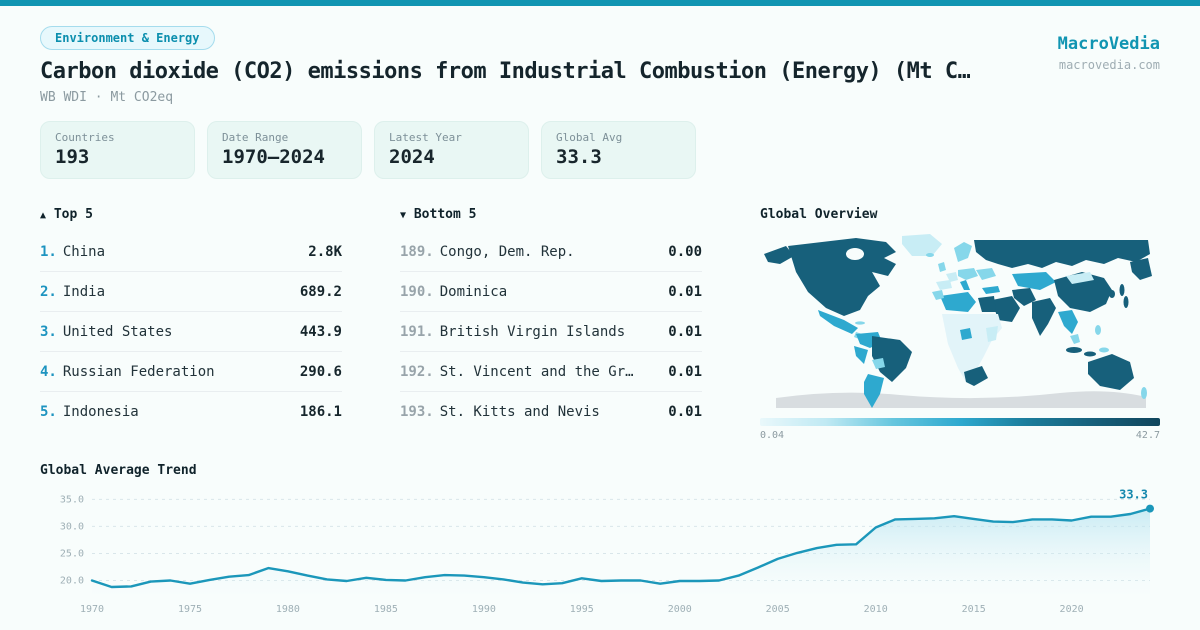 This screenshot has height=630, width=1200. I want to click on svg-text: 20.0, so click(72, 581).